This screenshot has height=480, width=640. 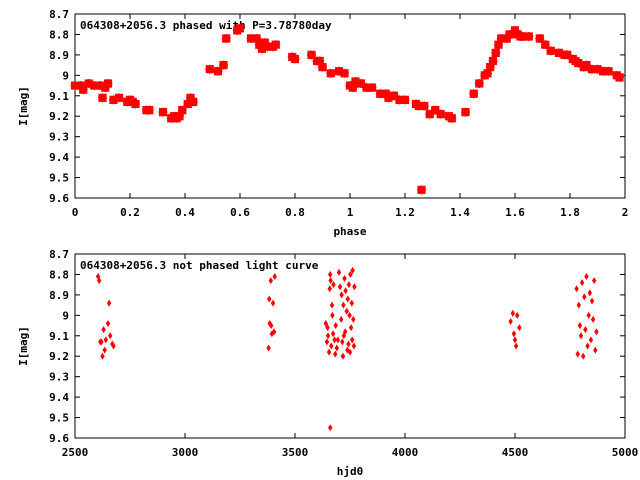 I want to click on unphased-x-tick-label: 5000, so click(x=625, y=452).